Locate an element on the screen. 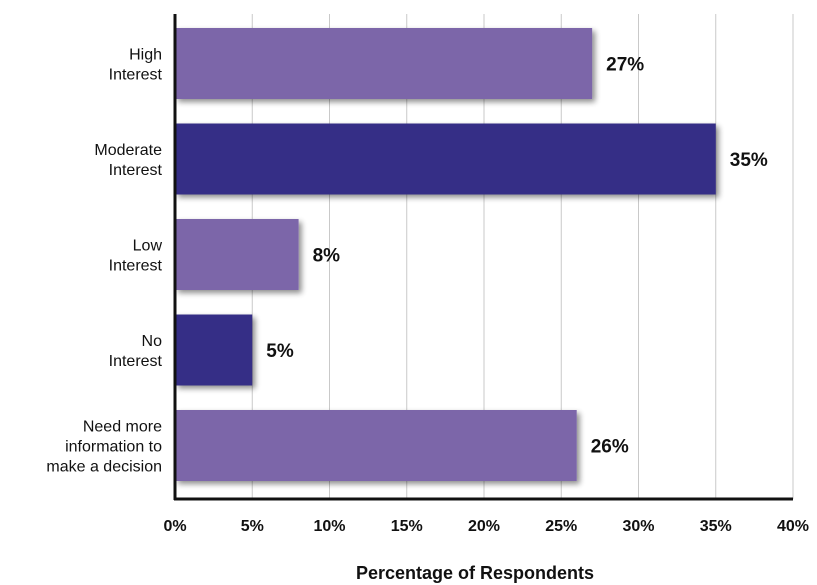  x-tick-label: 15% is located at coordinates (407, 526).